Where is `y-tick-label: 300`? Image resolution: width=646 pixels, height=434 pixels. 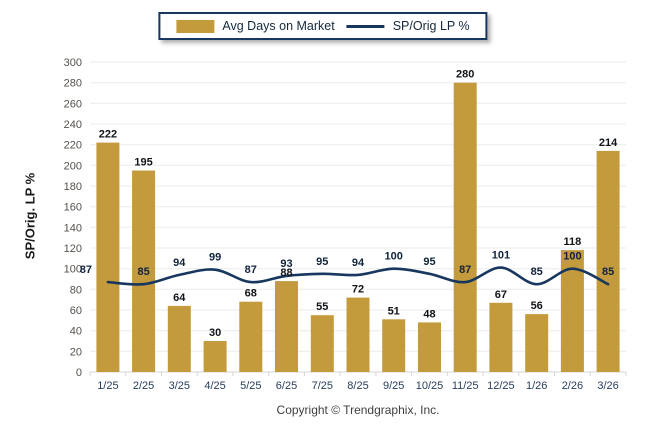
y-tick-label: 300 is located at coordinates (73, 63).